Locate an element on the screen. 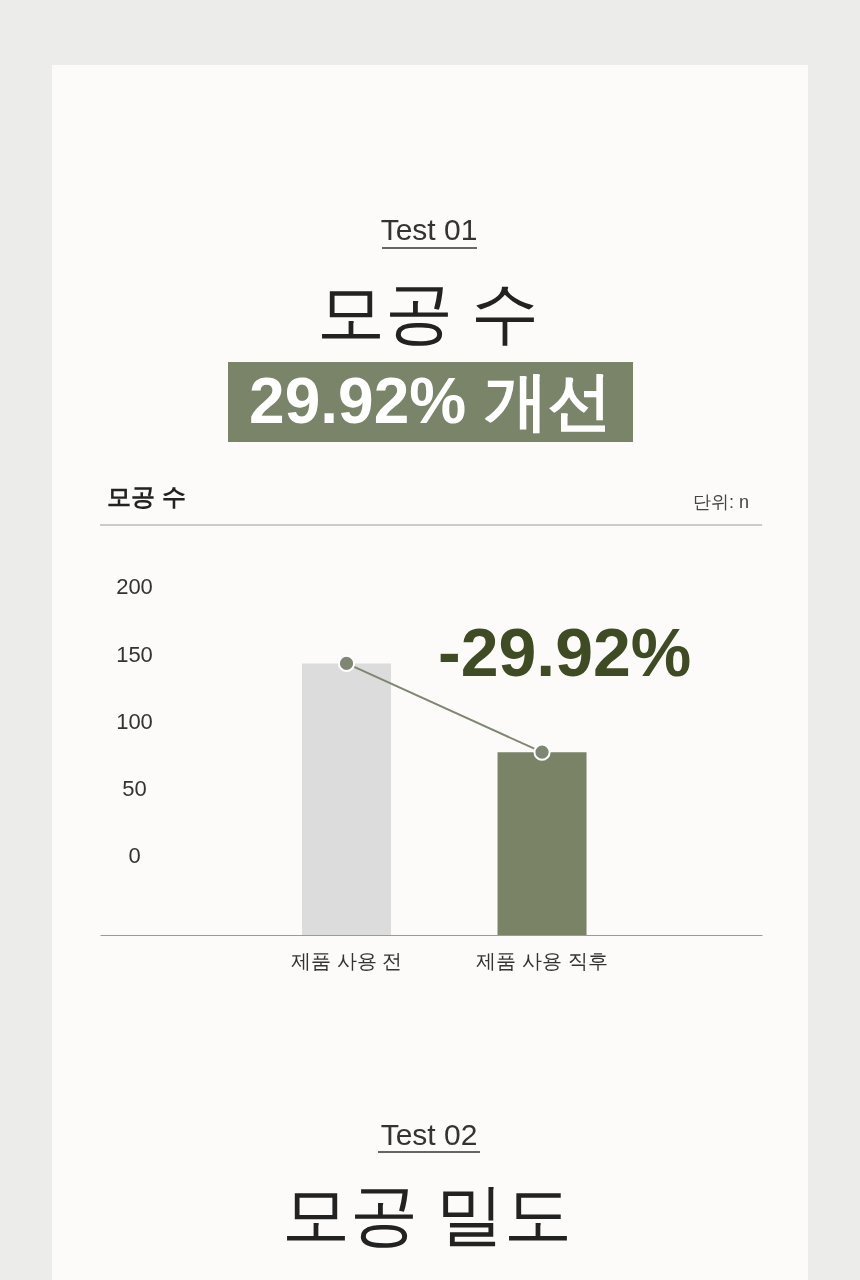 This screenshot has height=1280, width=860. y-tick-label: 150 is located at coordinates (134, 654).